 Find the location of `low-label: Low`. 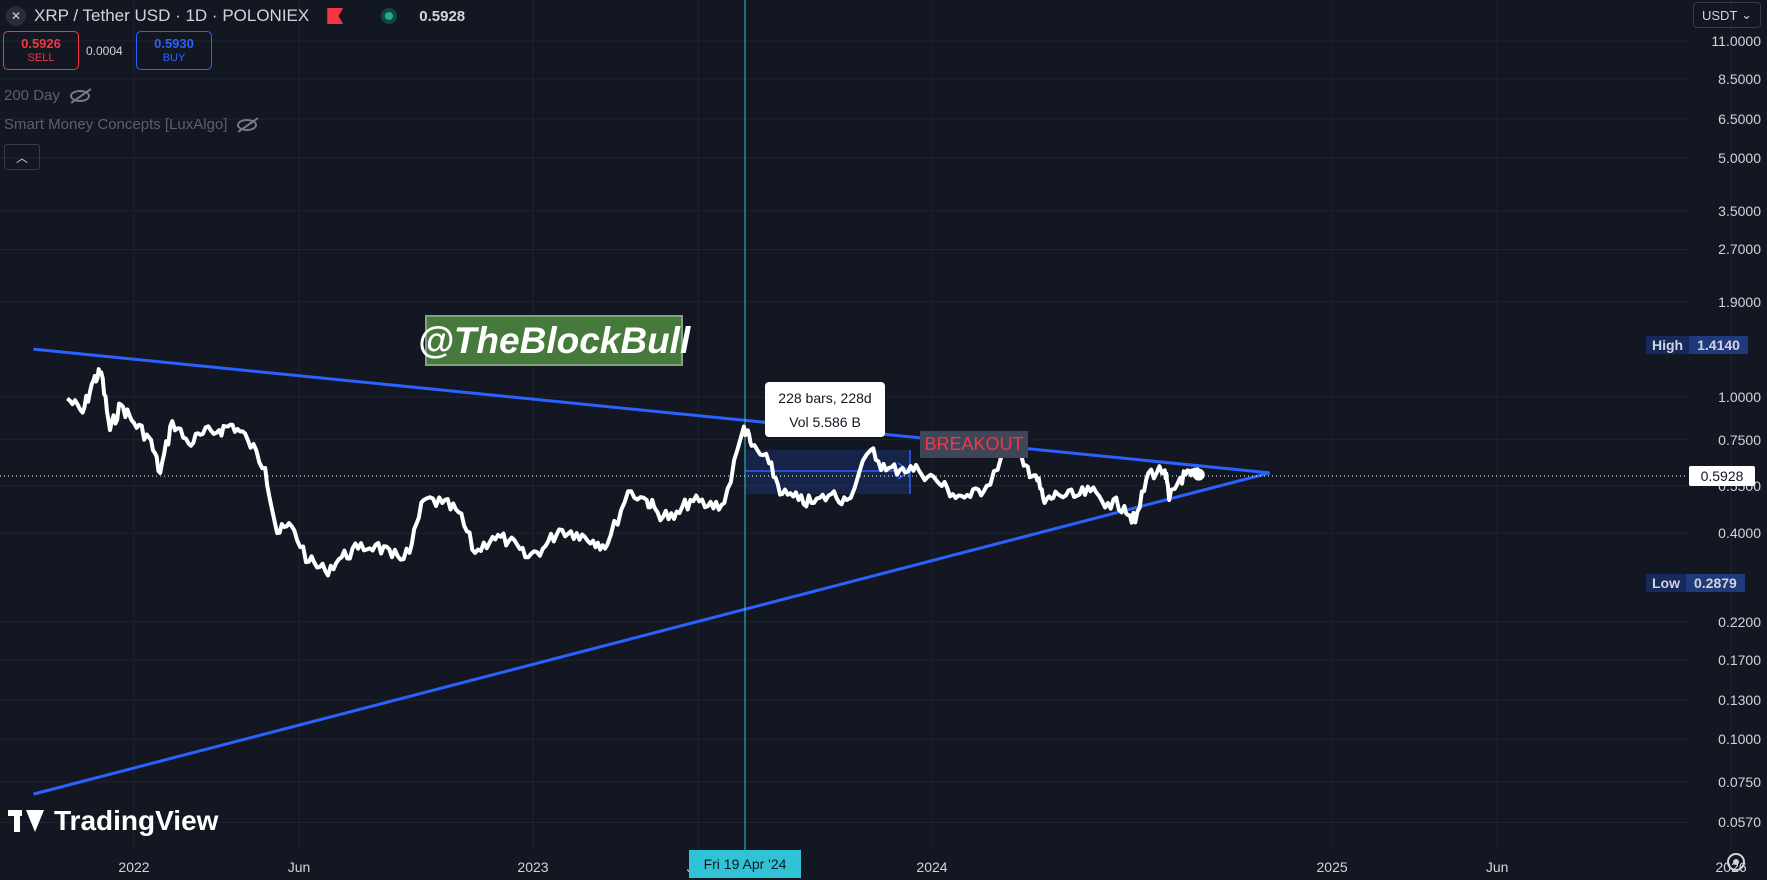

low-label: Low is located at coordinates (1666, 583).